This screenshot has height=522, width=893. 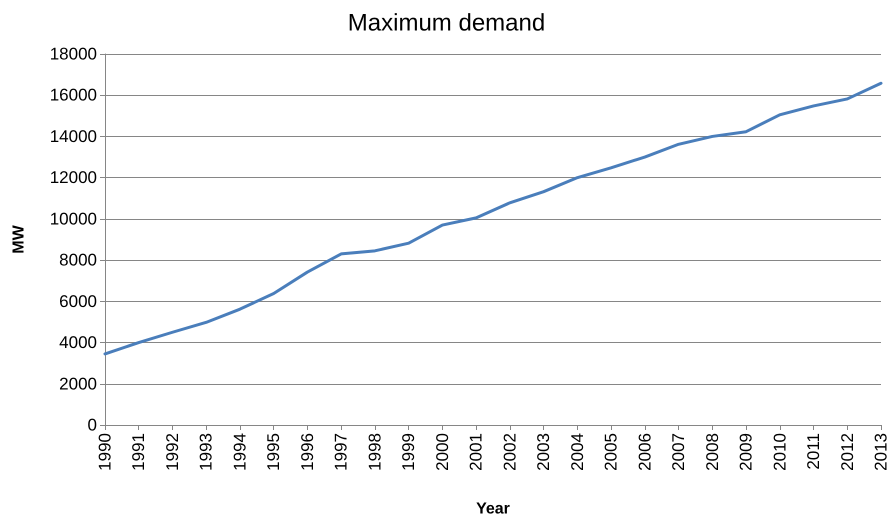 I want to click on y-tick-label: 2000, so click(x=78, y=384).